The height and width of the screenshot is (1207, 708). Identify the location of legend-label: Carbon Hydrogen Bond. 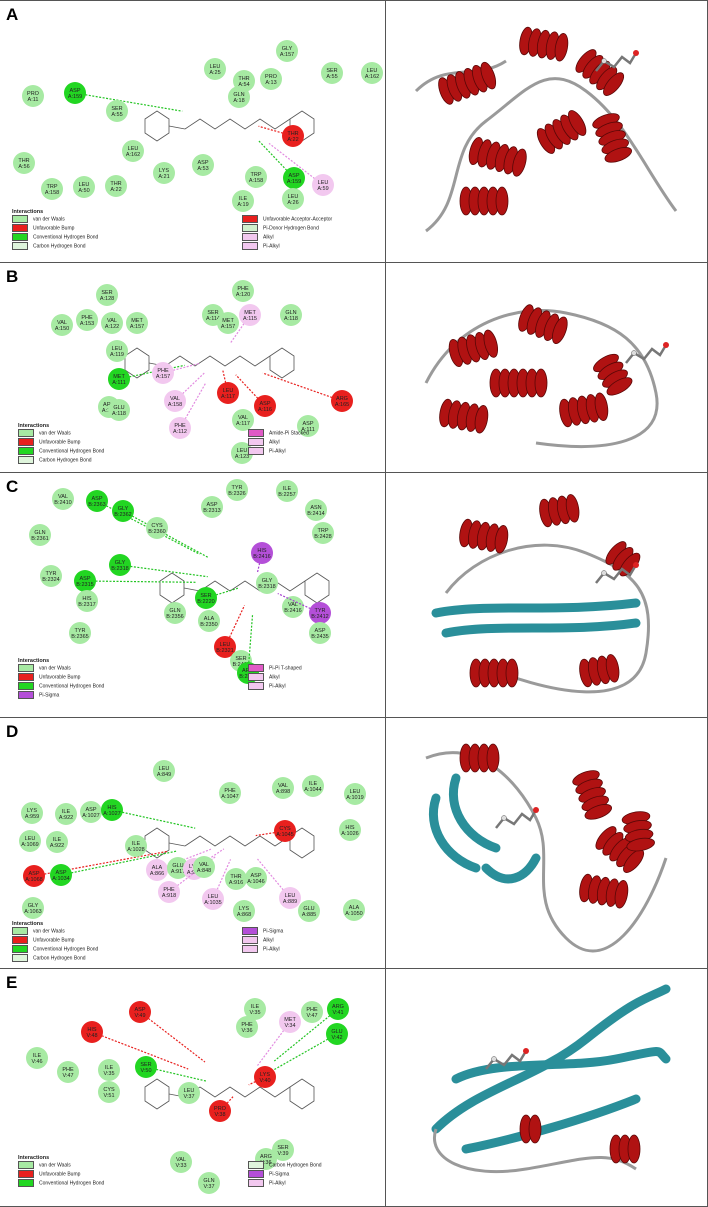
(65, 460).